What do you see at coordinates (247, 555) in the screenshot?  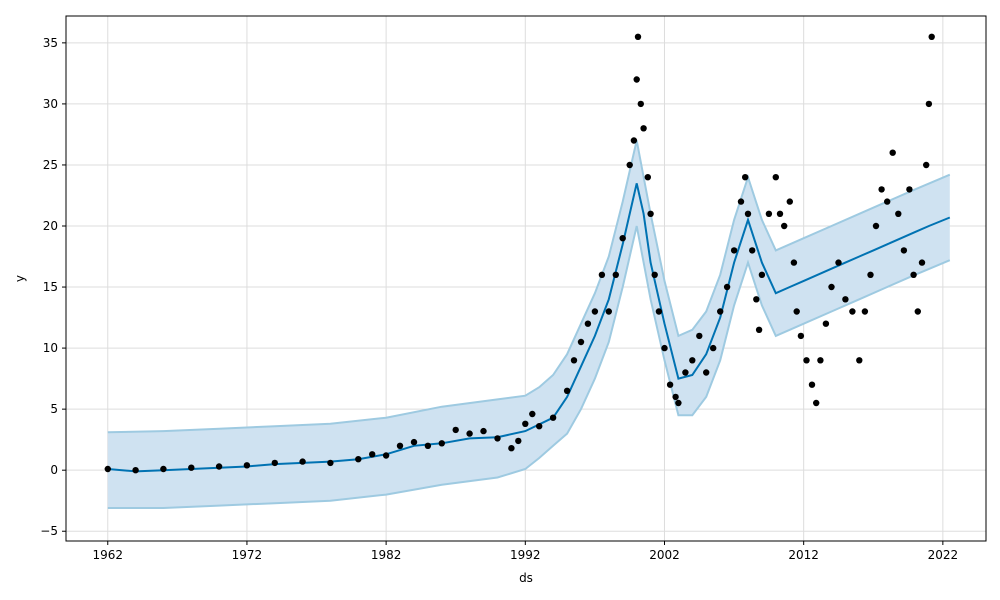 I see `x-tick-label: 1972` at bounding box center [247, 555].